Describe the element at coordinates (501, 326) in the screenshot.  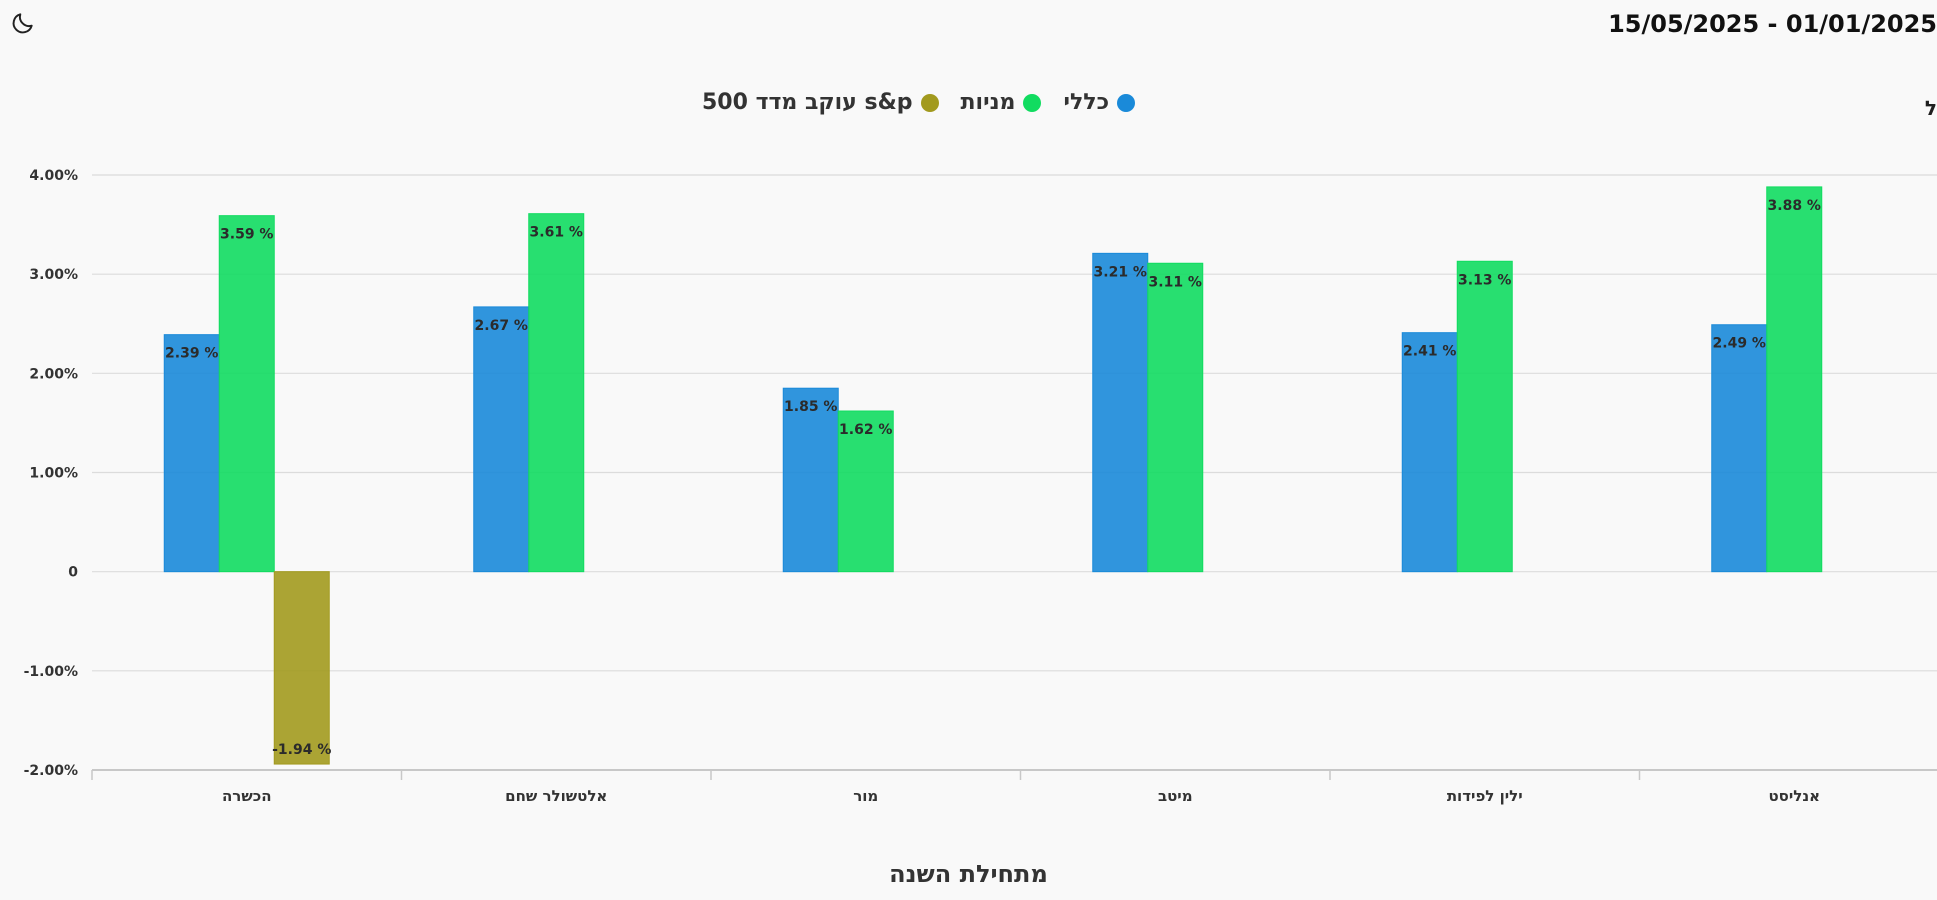
I see `data-label: 2.67 %` at that location.